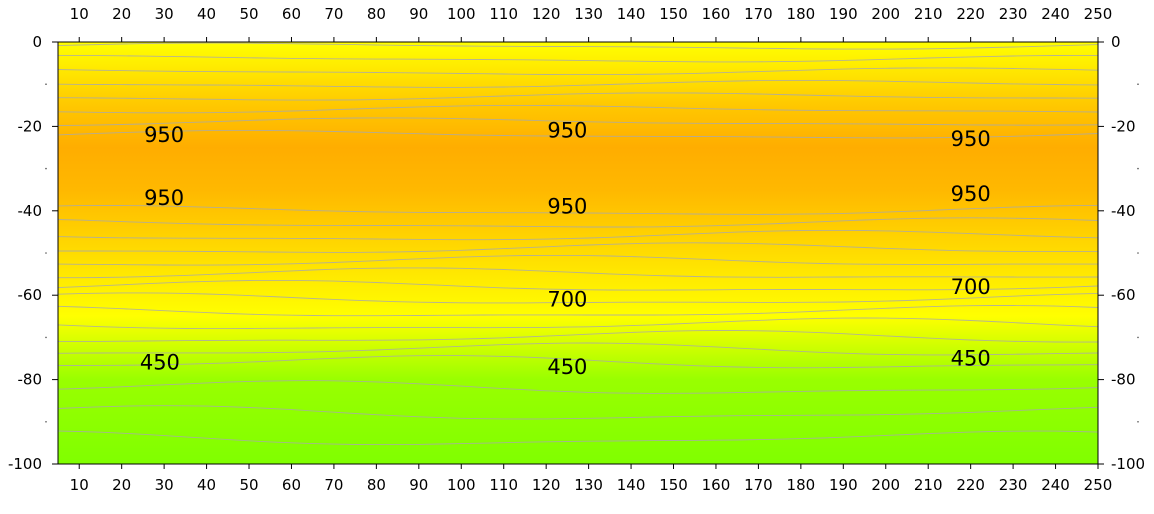 This screenshot has height=514, width=1154. Describe the element at coordinates (79, 485) in the screenshot. I see `x-tick-label-bottom: 10` at that location.